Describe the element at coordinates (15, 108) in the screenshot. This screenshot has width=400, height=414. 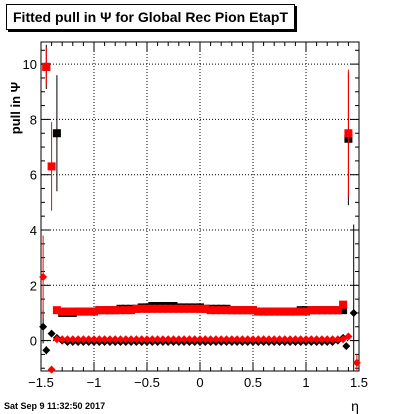
I see `y-axis-label: pull in Ψ` at that location.